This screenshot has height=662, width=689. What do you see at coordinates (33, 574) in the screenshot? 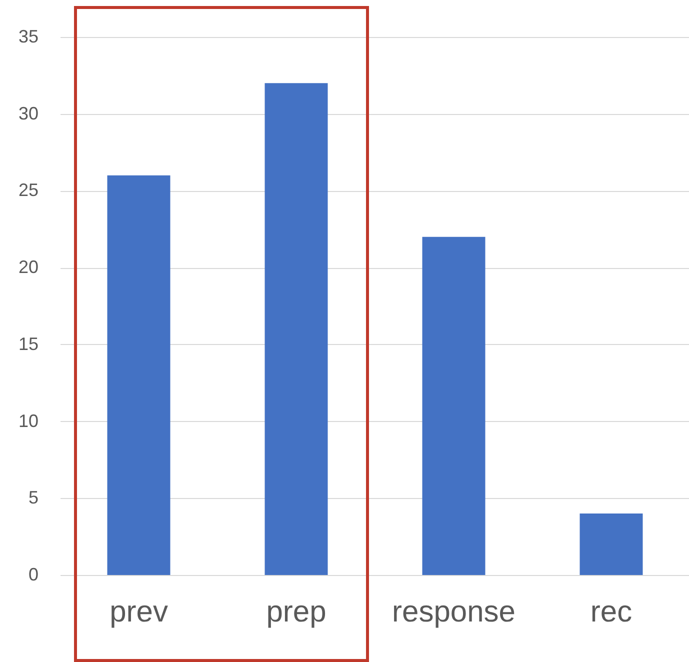
I see `y-tick-label: 0` at bounding box center [33, 574].